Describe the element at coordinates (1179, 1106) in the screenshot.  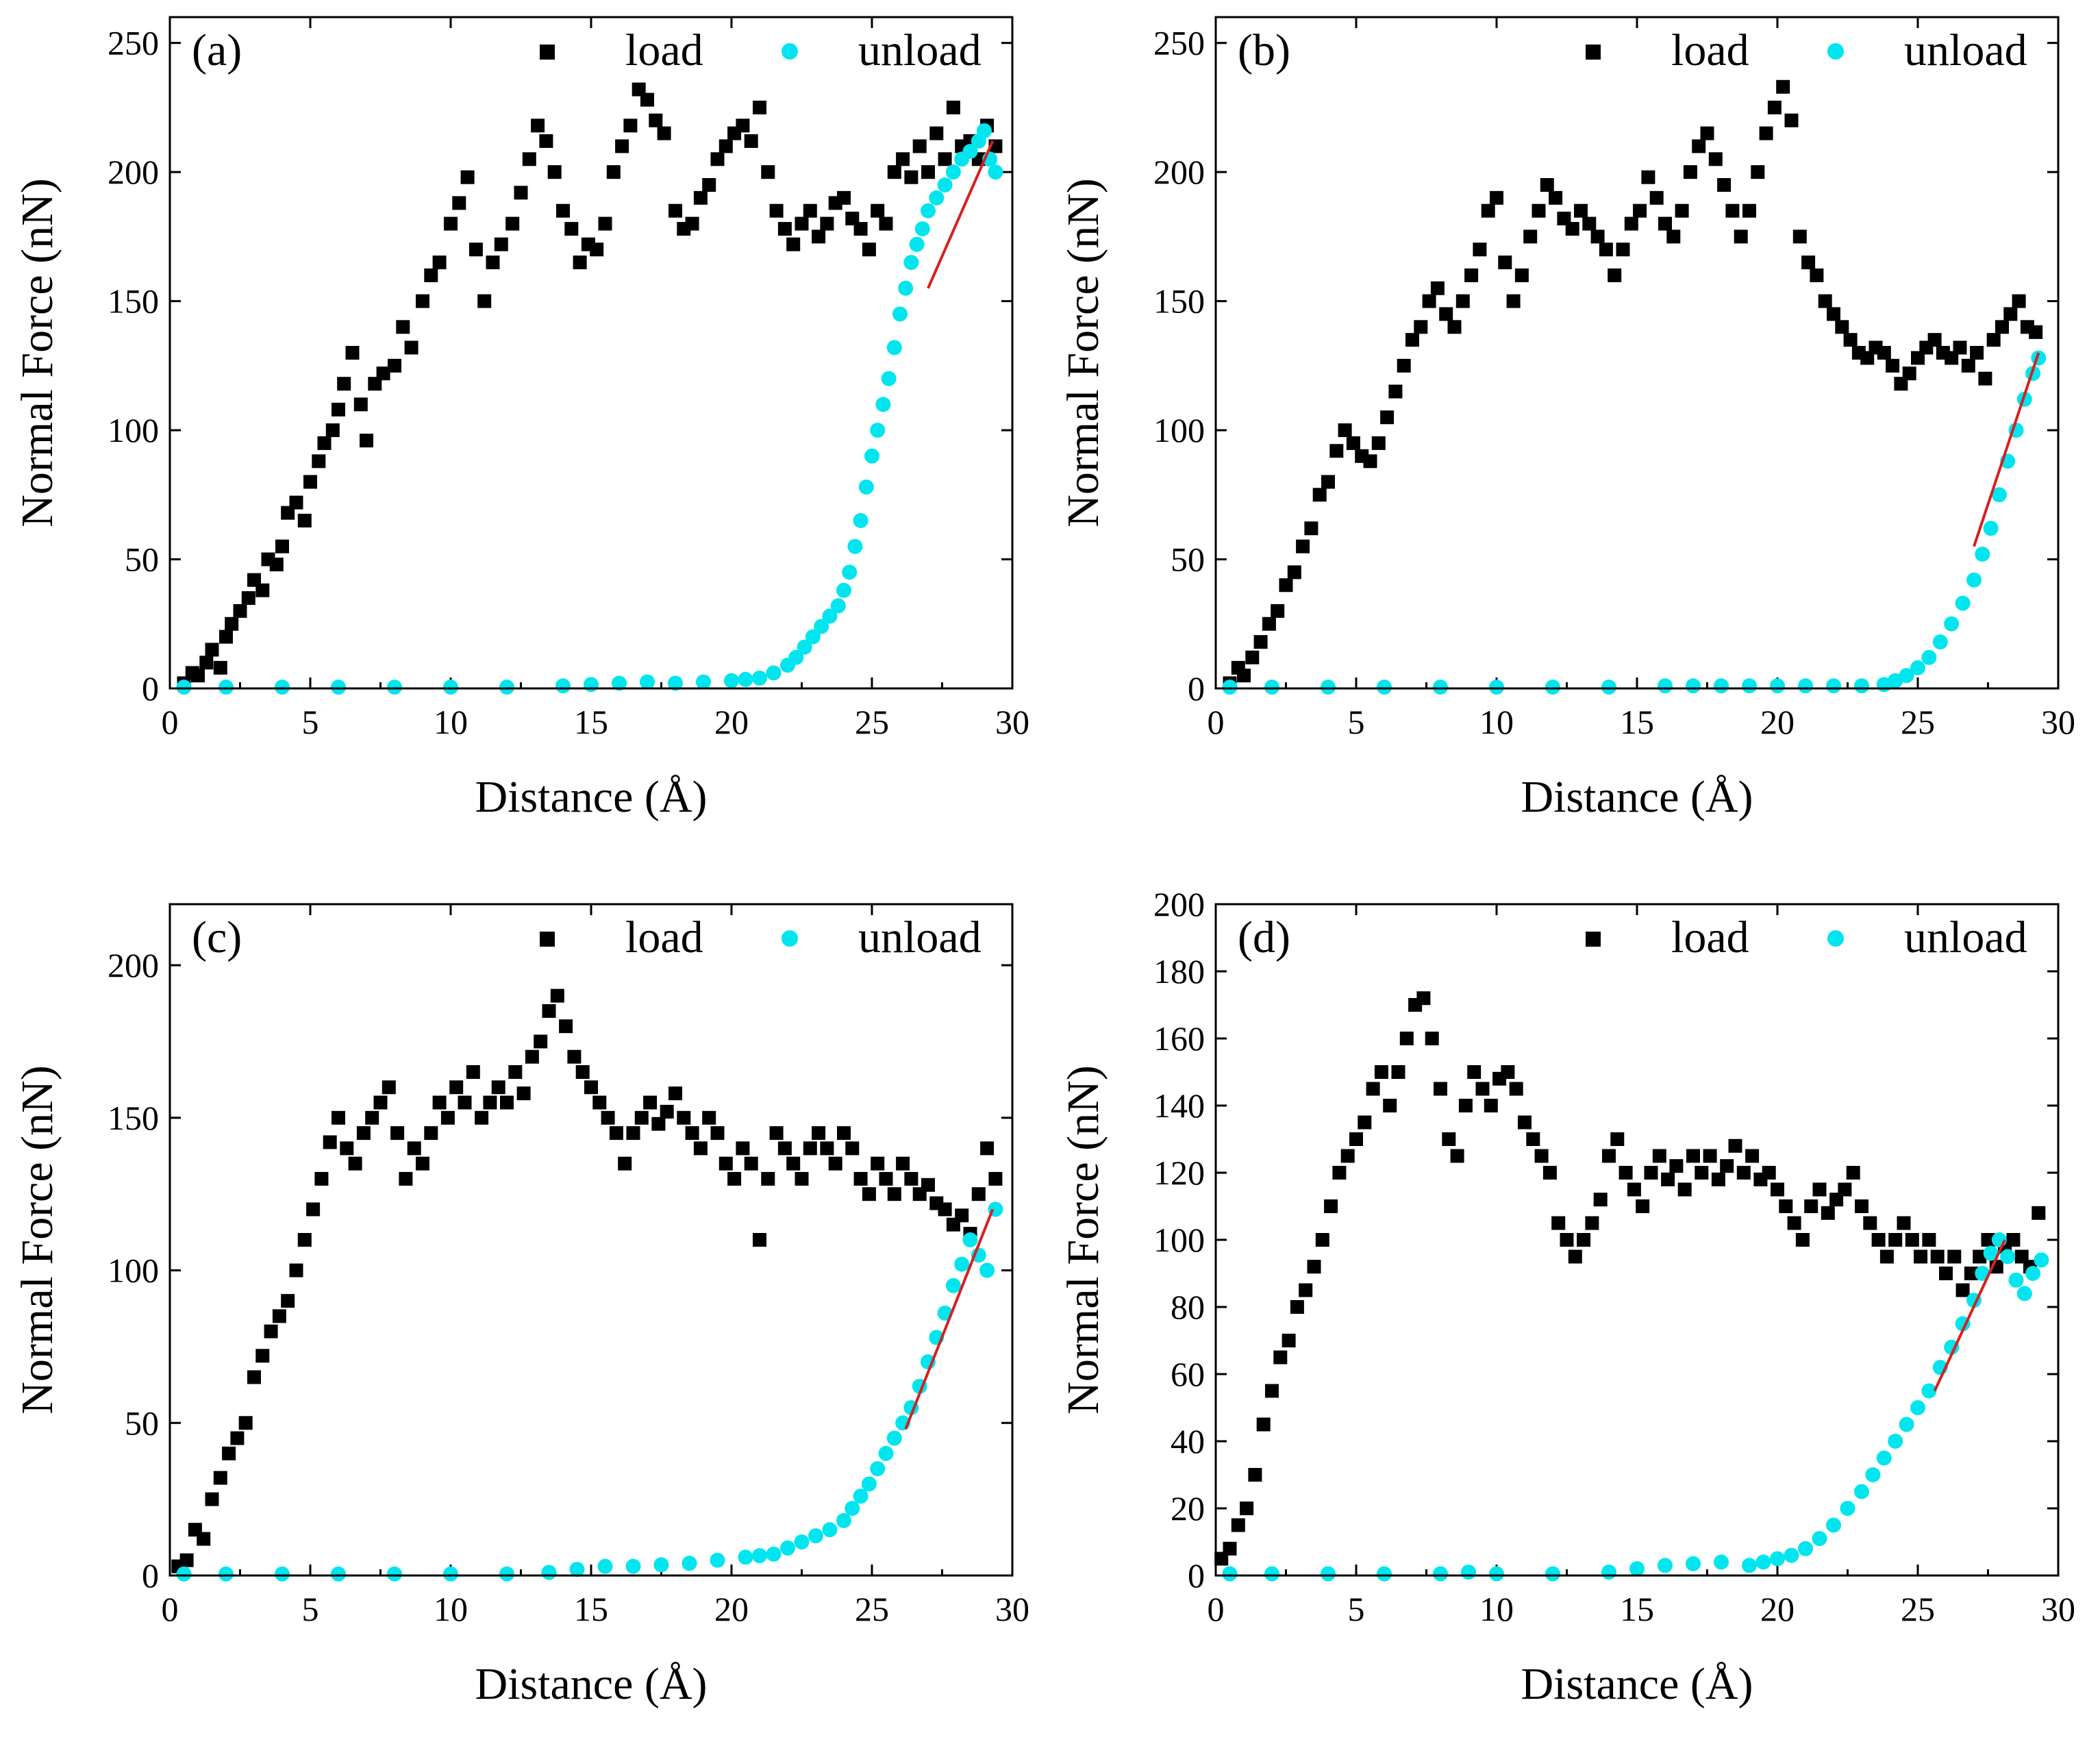
I see `y-tick-label: 140` at that location.